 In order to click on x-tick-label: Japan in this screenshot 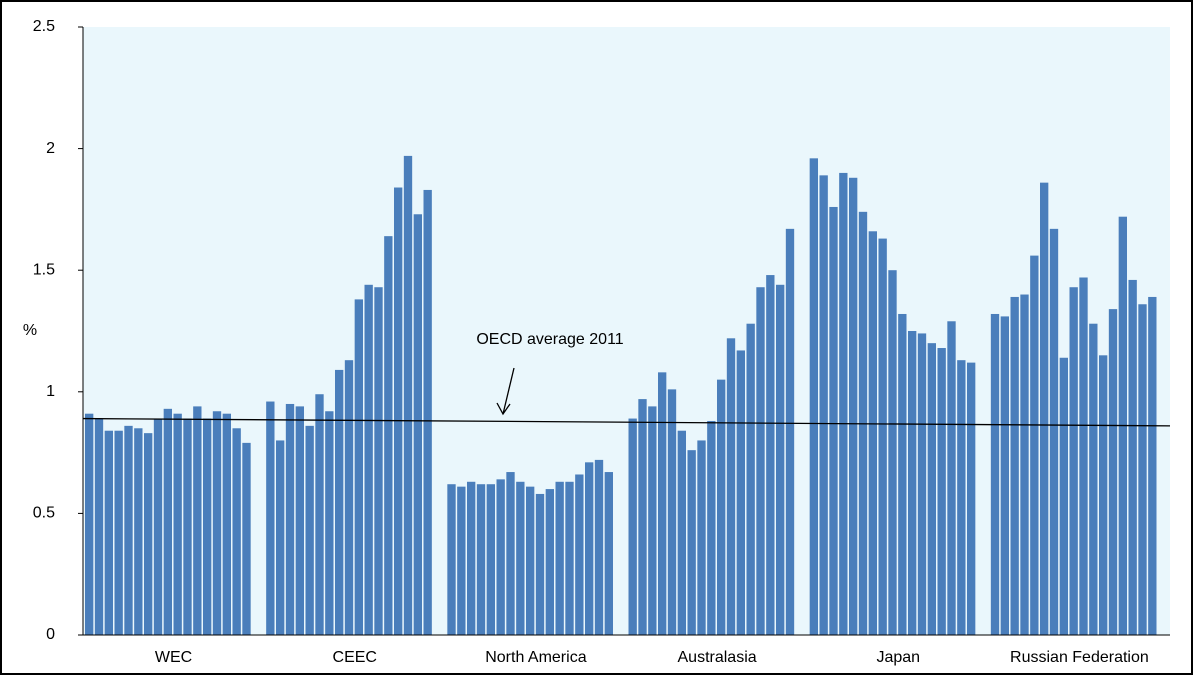, I will do `click(898, 657)`.